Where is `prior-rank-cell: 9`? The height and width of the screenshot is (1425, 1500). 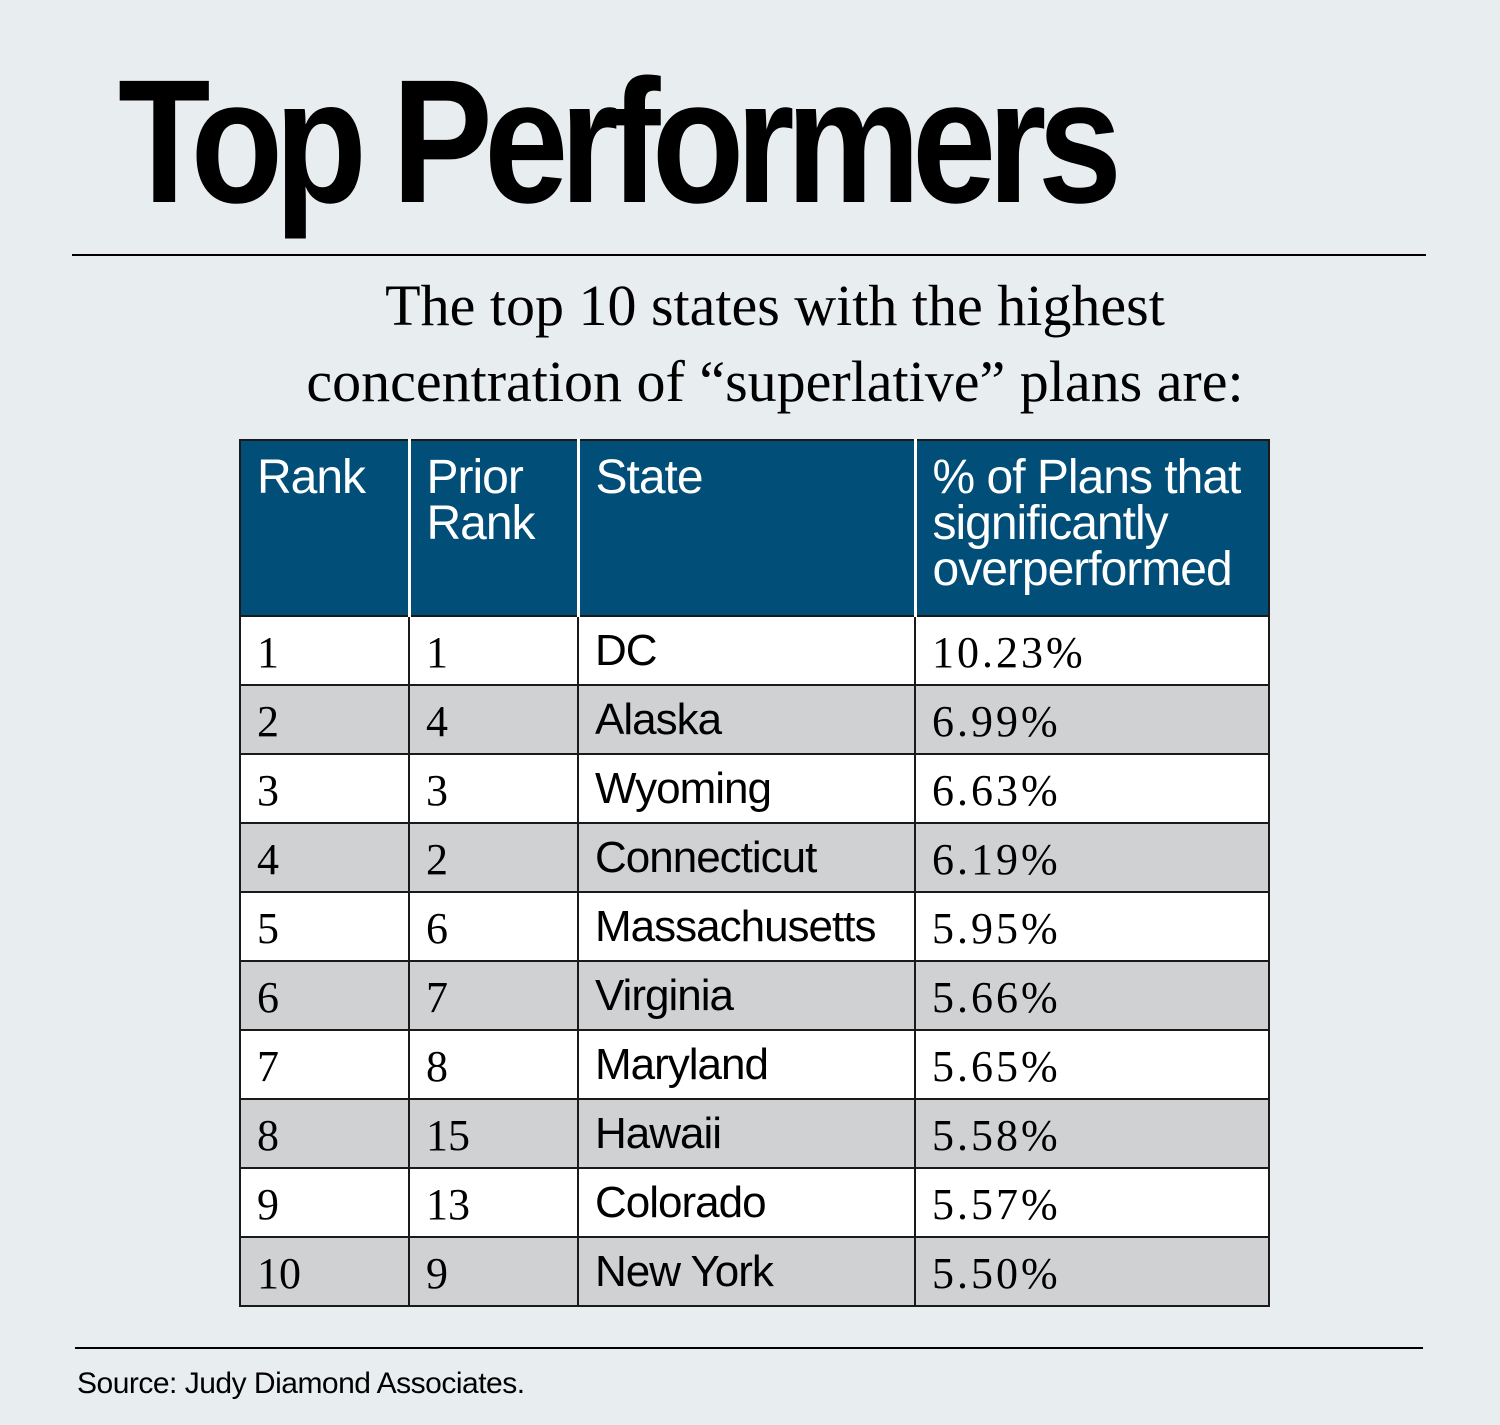 prior-rank-cell: 9 is located at coordinates (493, 1271).